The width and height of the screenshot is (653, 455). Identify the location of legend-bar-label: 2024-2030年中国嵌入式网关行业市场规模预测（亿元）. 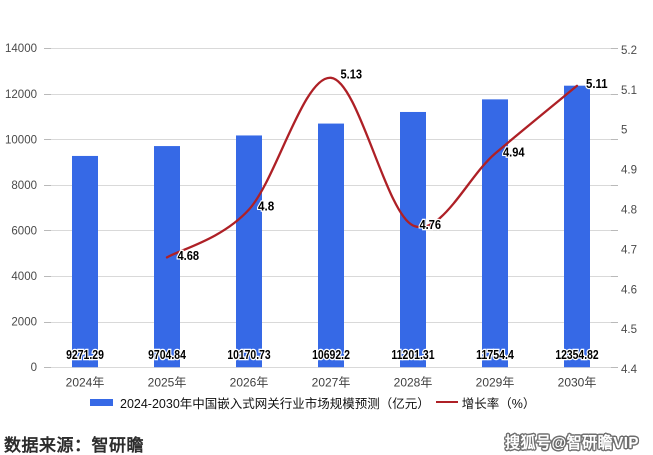
(275, 403).